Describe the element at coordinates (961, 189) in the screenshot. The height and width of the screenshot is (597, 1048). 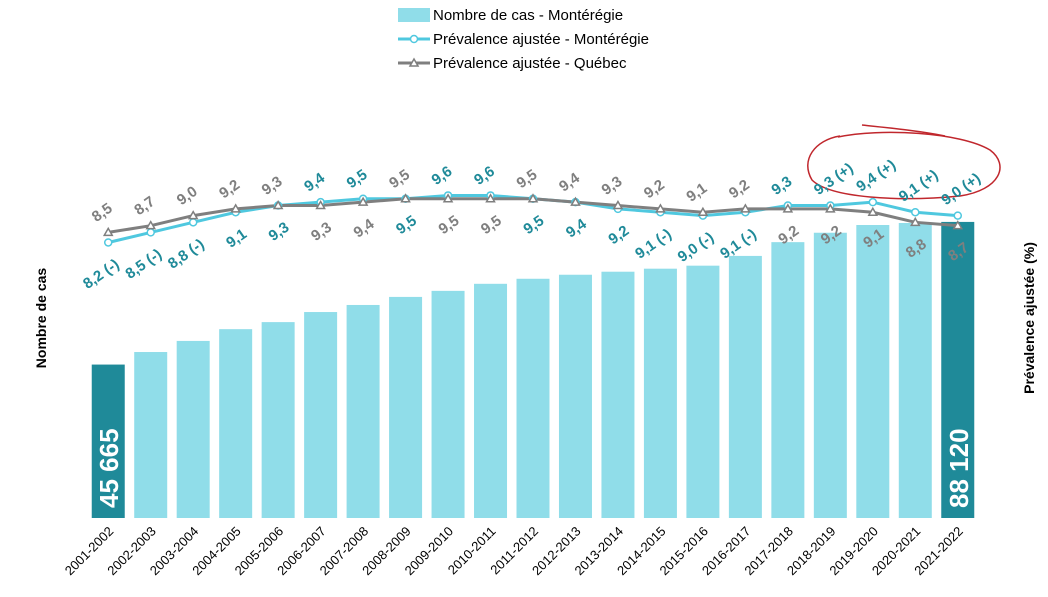
I see `line-value-label: 9,0 (+)` at that location.